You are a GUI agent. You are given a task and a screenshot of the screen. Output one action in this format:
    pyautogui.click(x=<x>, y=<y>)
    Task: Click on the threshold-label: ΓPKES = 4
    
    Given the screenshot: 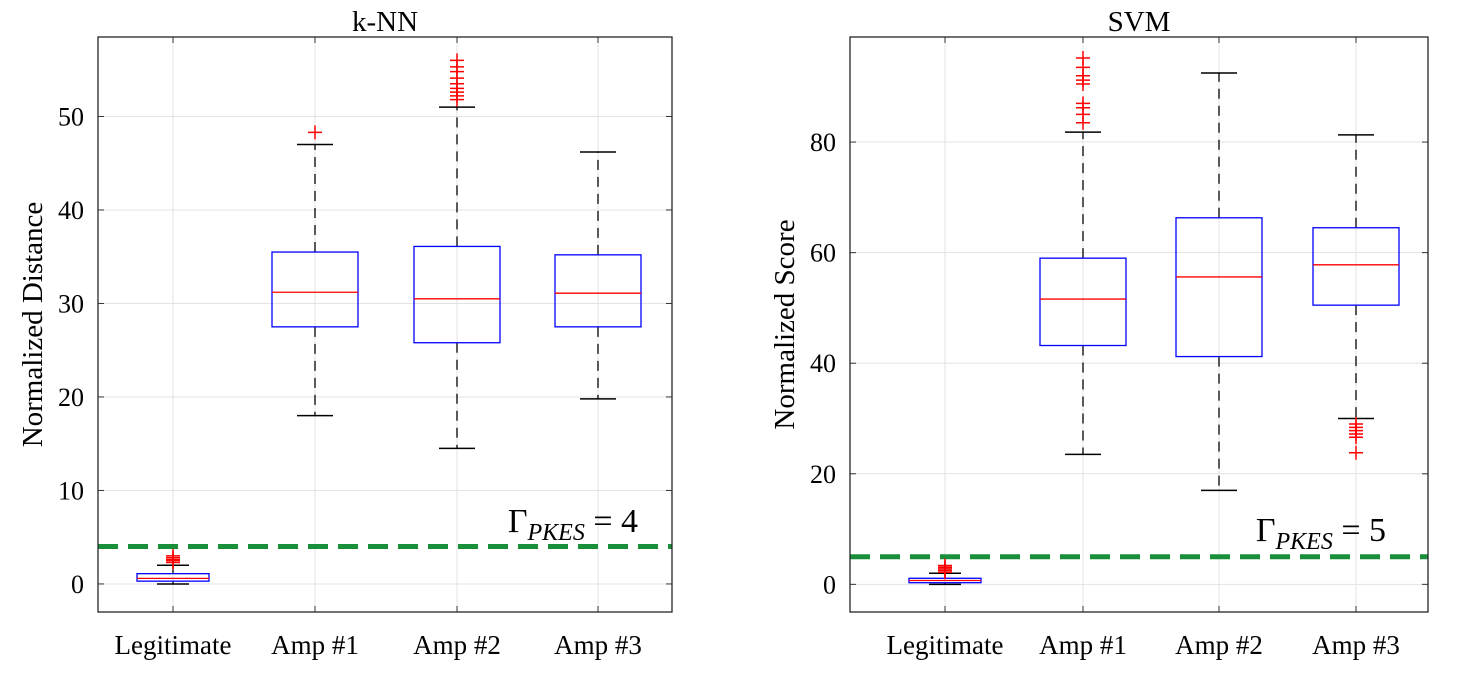 What is the action you would take?
    pyautogui.click(x=573, y=524)
    